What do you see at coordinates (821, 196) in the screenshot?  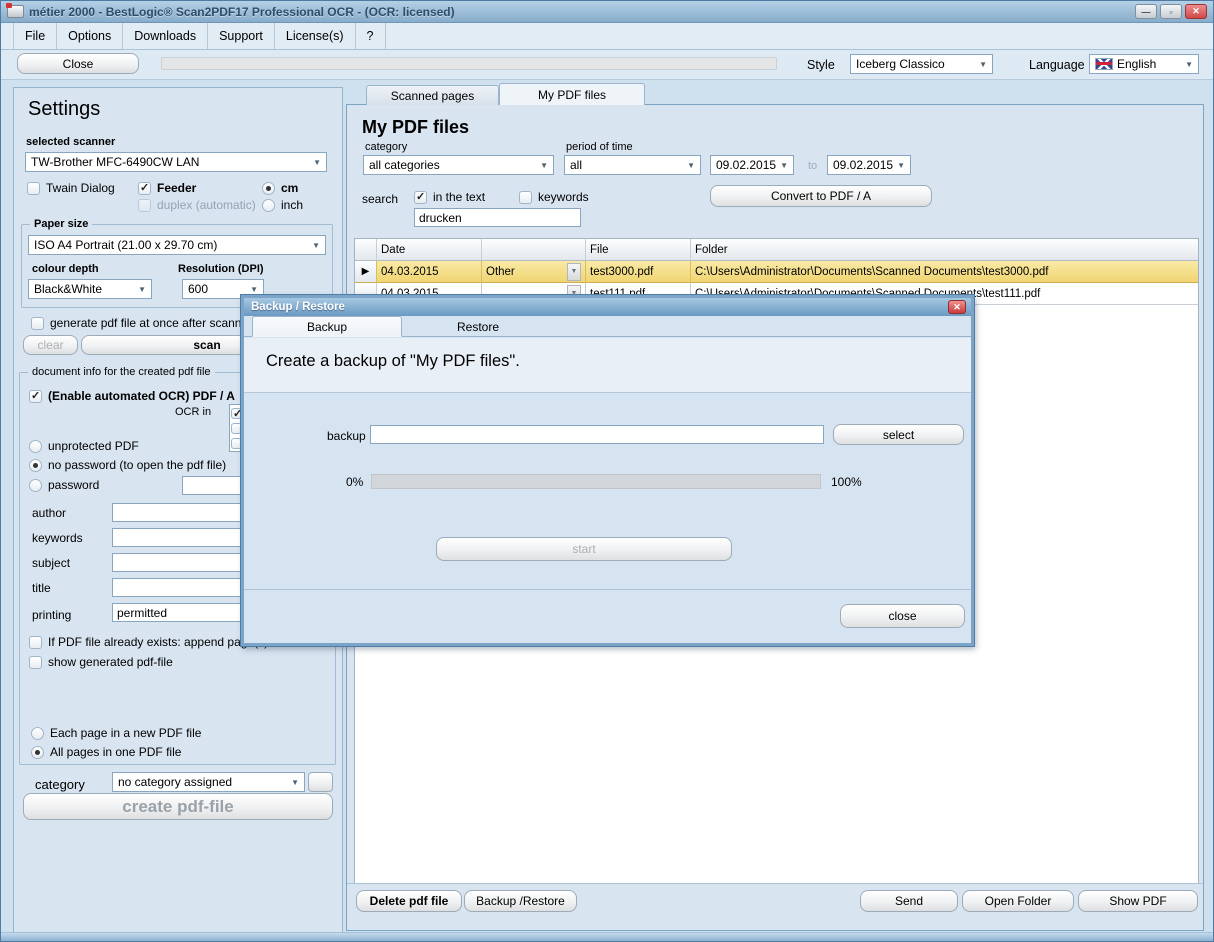 I see `convert-pdfa-button: Convert to PDF / A` at bounding box center [821, 196].